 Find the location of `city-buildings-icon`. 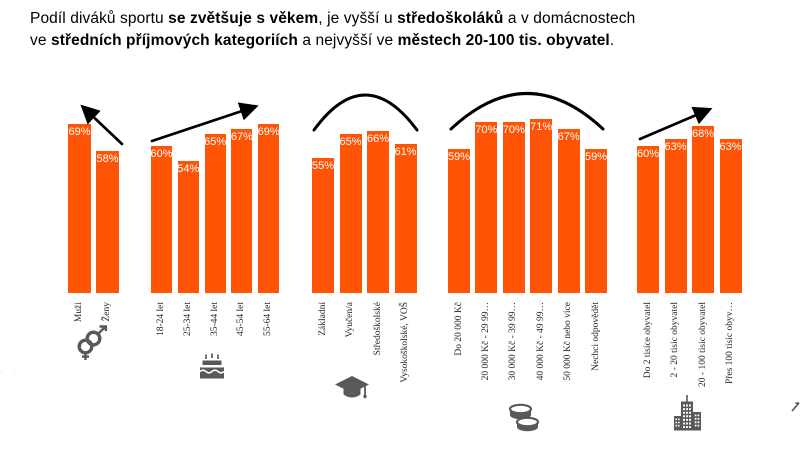

city-buildings-icon is located at coordinates (687, 413).